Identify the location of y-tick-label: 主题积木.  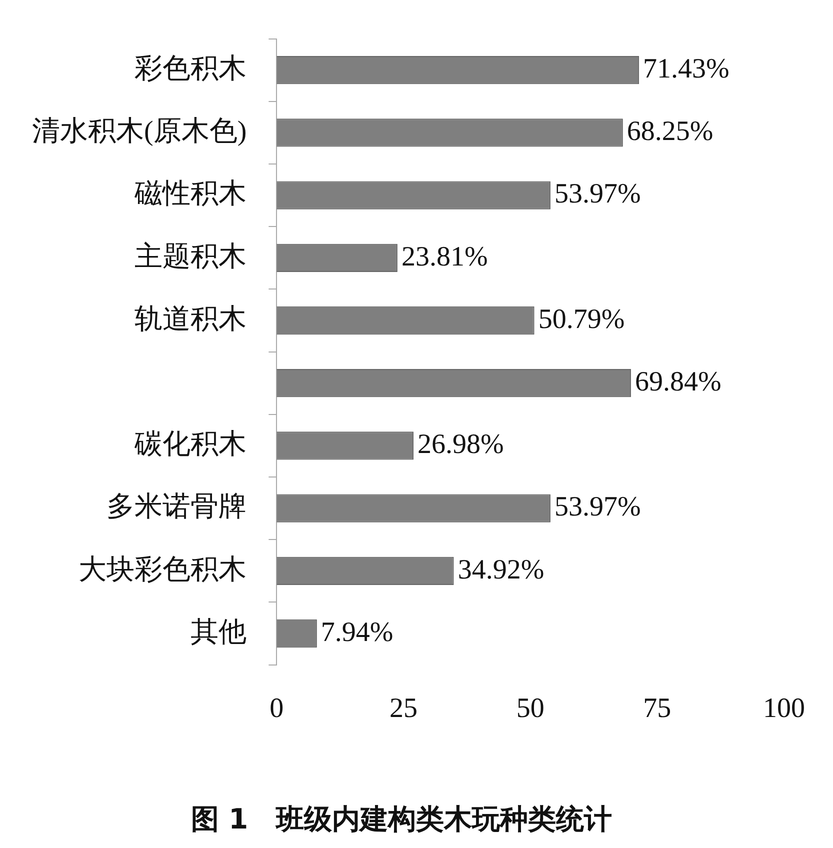
(190, 256).